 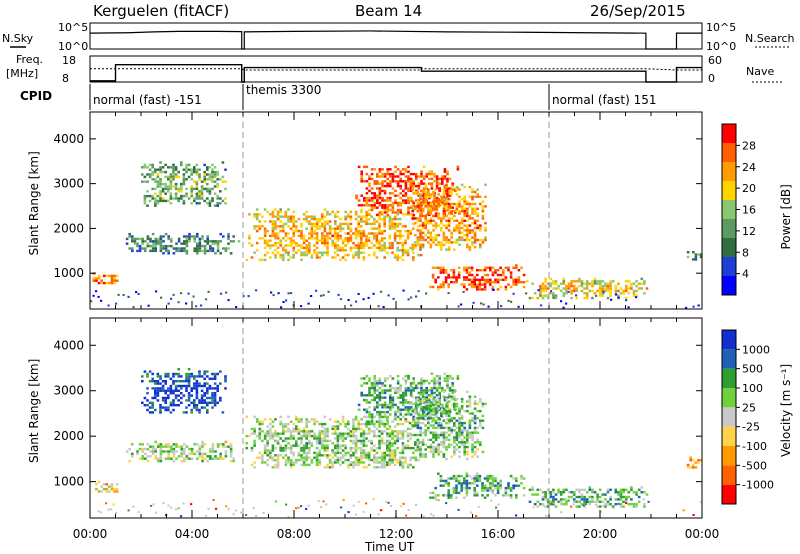 What do you see at coordinates (751, 427) in the screenshot?
I see `colorbar-tick-label: -25` at bounding box center [751, 427].